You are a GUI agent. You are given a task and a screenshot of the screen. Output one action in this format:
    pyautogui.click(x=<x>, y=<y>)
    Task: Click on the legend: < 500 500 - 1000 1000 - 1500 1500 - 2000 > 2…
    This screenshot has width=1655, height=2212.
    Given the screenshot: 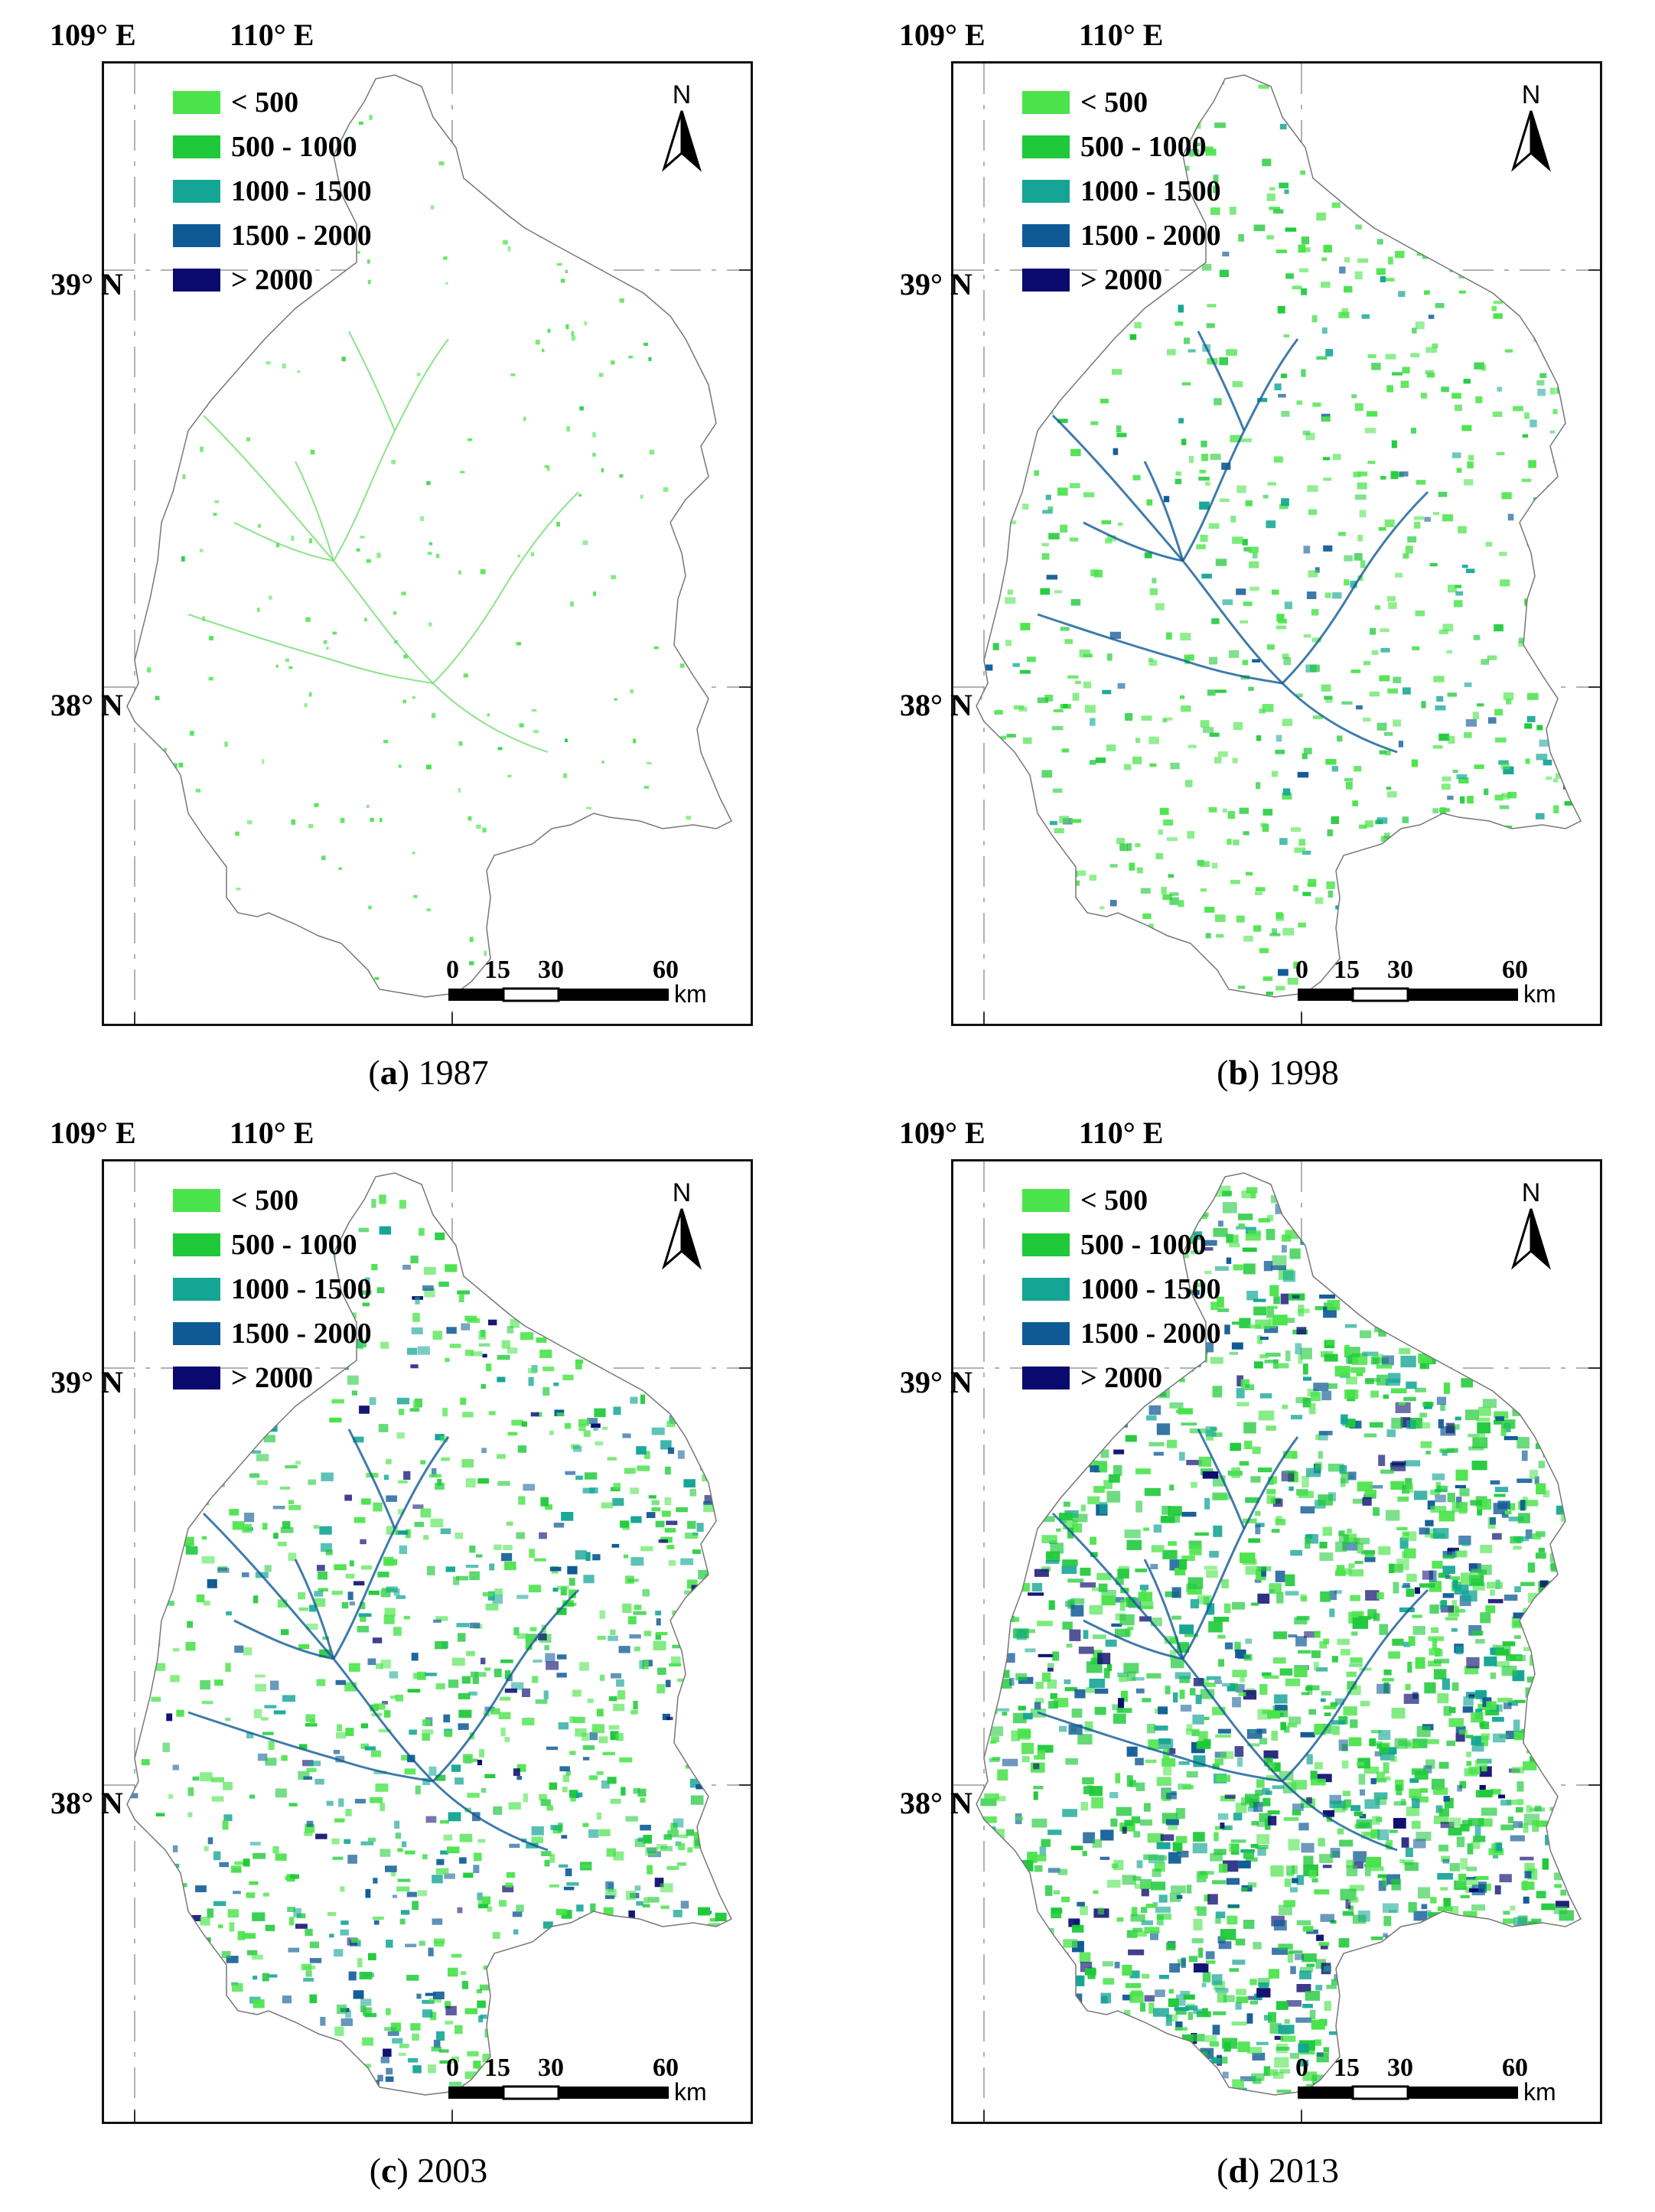 What is the action you would take?
    pyautogui.click(x=272, y=191)
    